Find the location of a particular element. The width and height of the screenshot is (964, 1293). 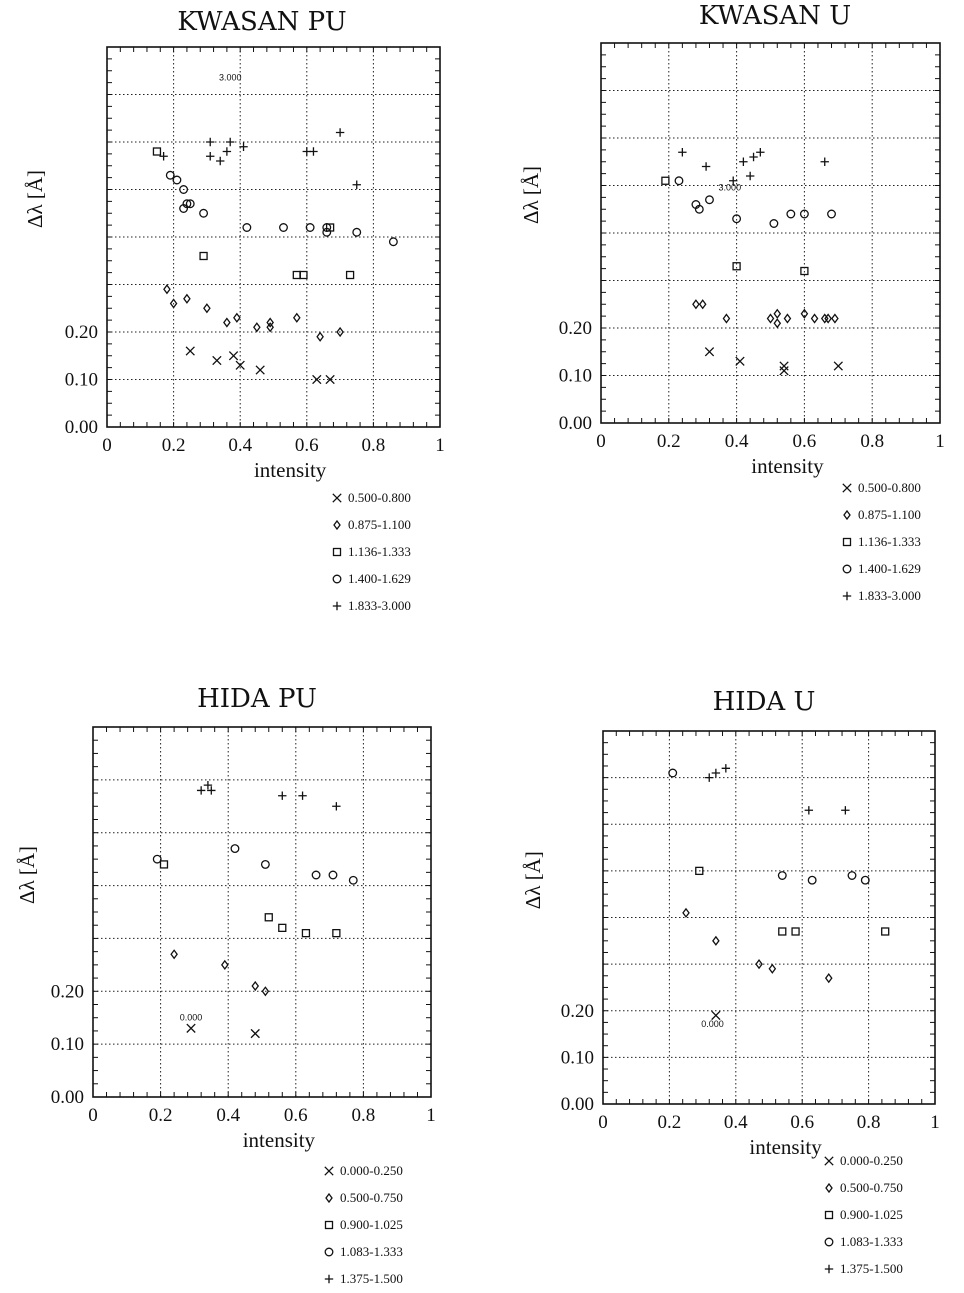

legend-label: 0.875-1.100 is located at coordinates (889, 514).